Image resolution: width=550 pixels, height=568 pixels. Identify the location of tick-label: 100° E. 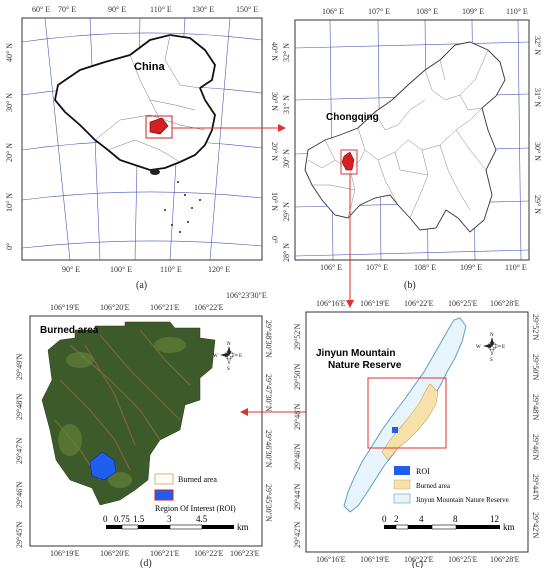
(121, 269).